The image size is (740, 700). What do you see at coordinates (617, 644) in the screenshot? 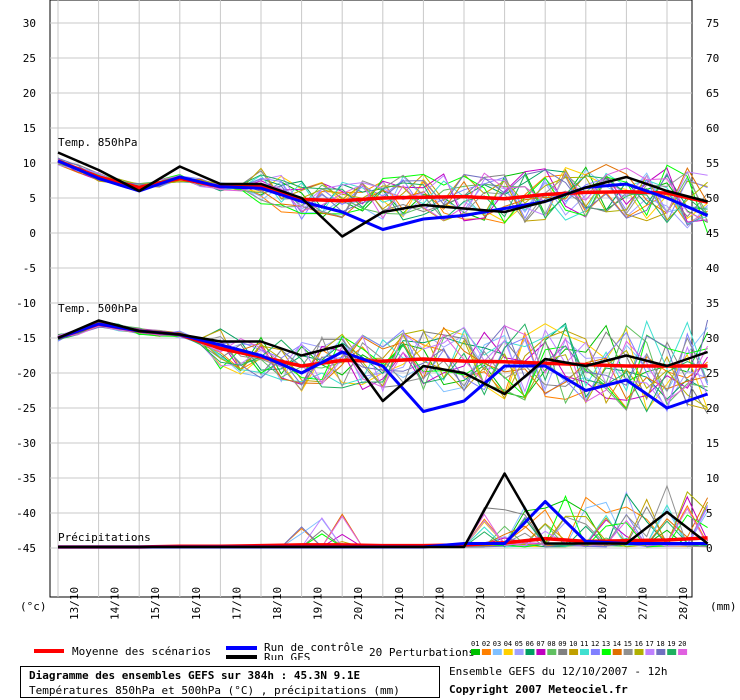
I see `legend-pert-number: 14` at bounding box center [617, 644].